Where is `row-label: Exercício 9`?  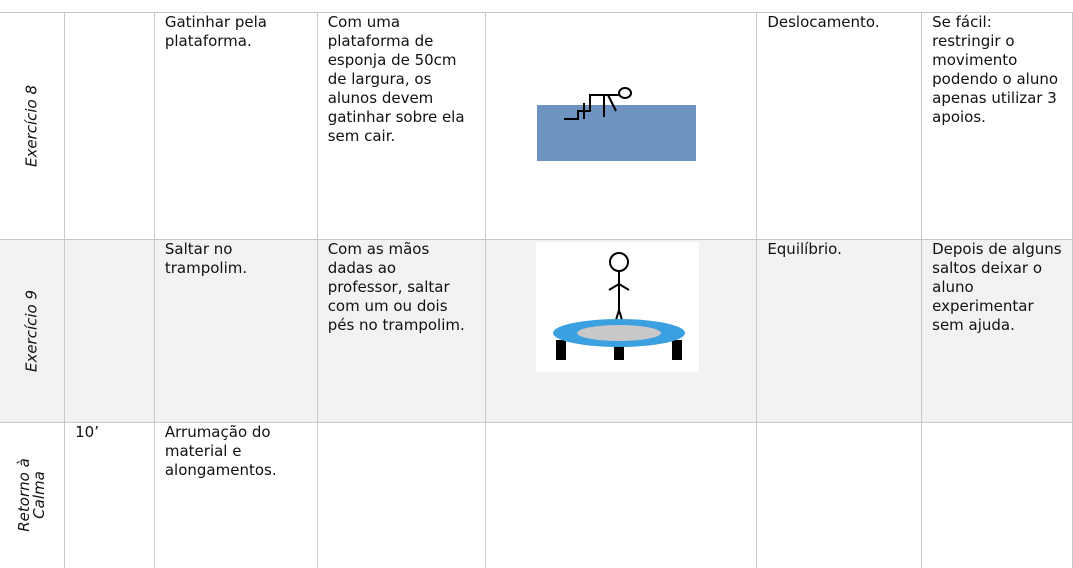
row-label: Exercício 9 is located at coordinates (31, 331).